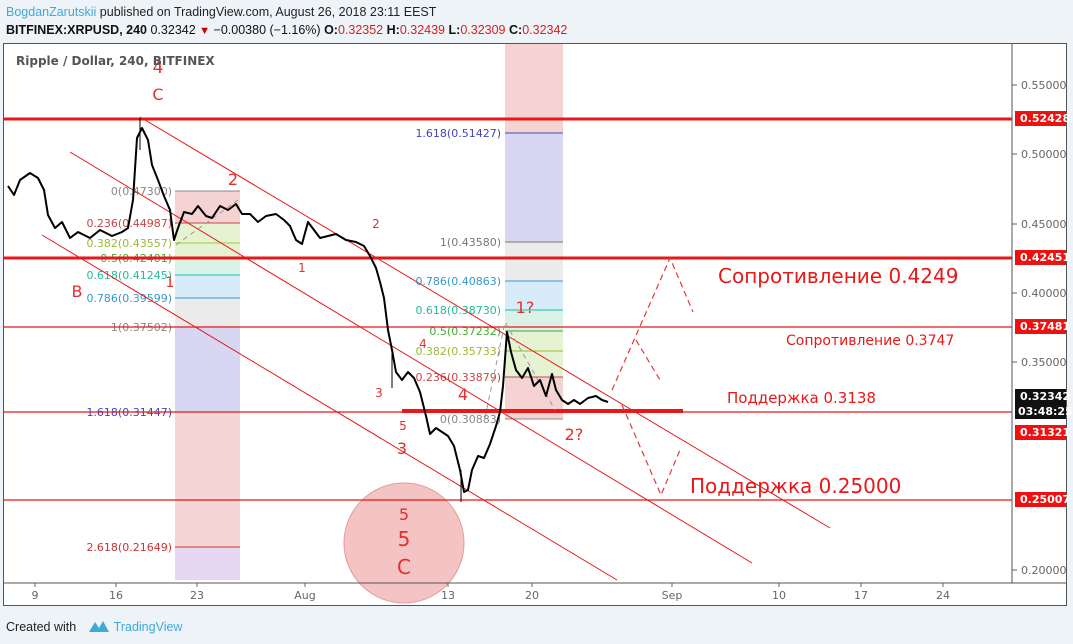 The width and height of the screenshot is (1073, 644). Describe the element at coordinates (304, 595) in the screenshot. I see `svg-text: Aug` at that location.